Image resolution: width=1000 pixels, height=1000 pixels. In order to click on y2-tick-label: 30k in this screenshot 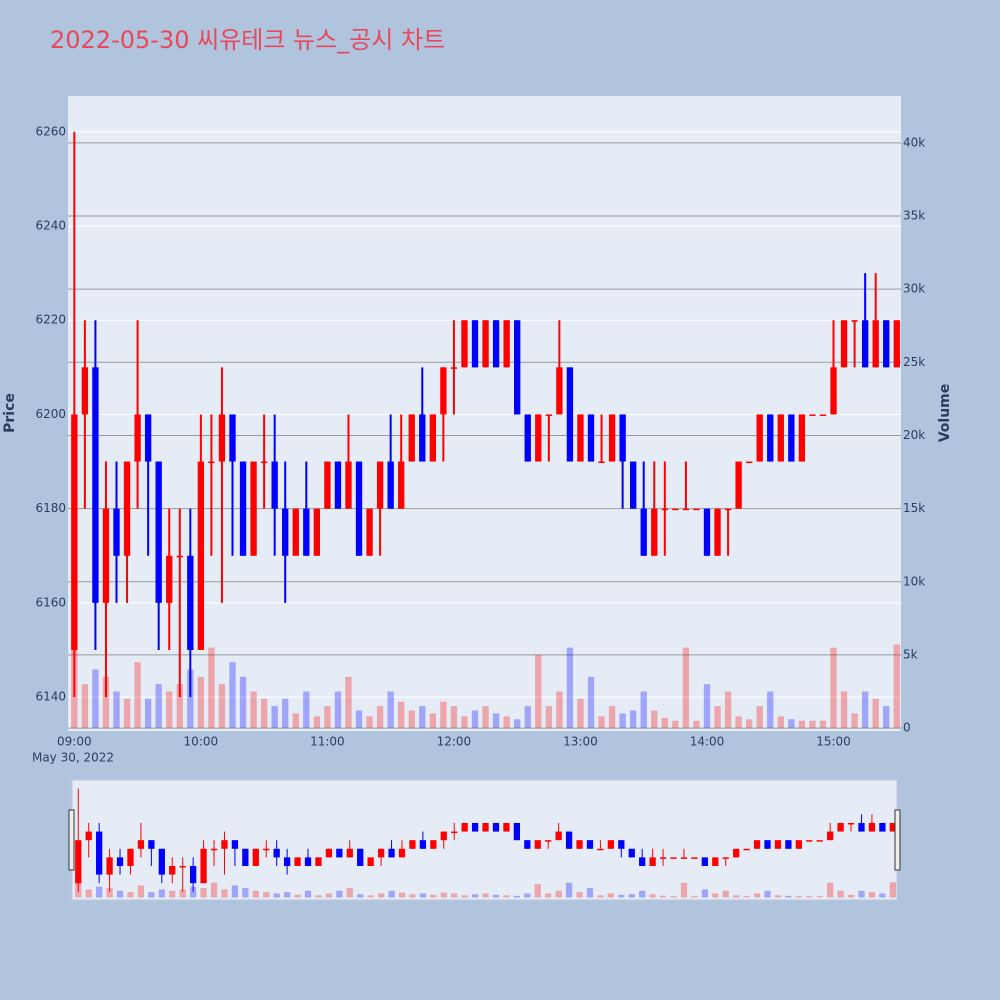, I will do `click(914, 289)`.